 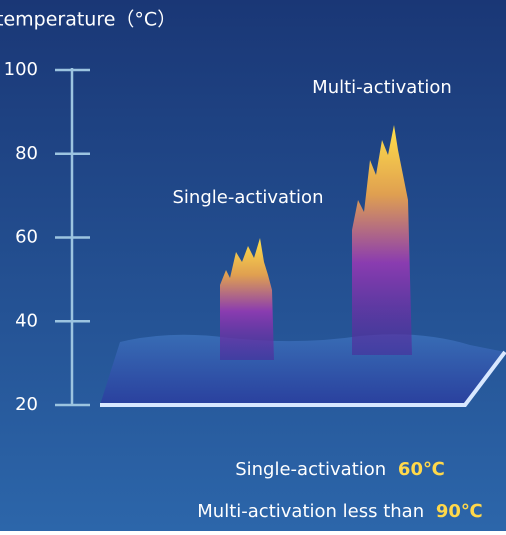 I want to click on plate, so click(x=302, y=369).